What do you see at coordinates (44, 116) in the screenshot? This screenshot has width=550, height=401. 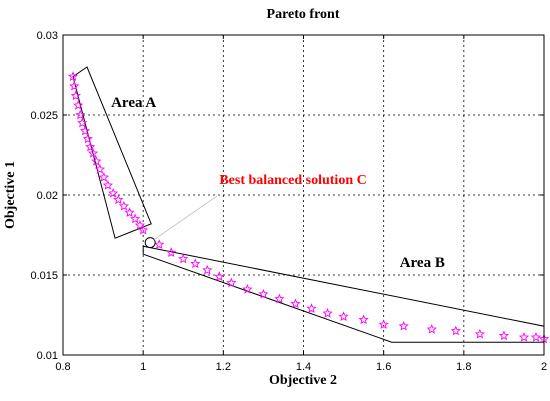 I see `y-tick-label: 0.025` at bounding box center [44, 116].